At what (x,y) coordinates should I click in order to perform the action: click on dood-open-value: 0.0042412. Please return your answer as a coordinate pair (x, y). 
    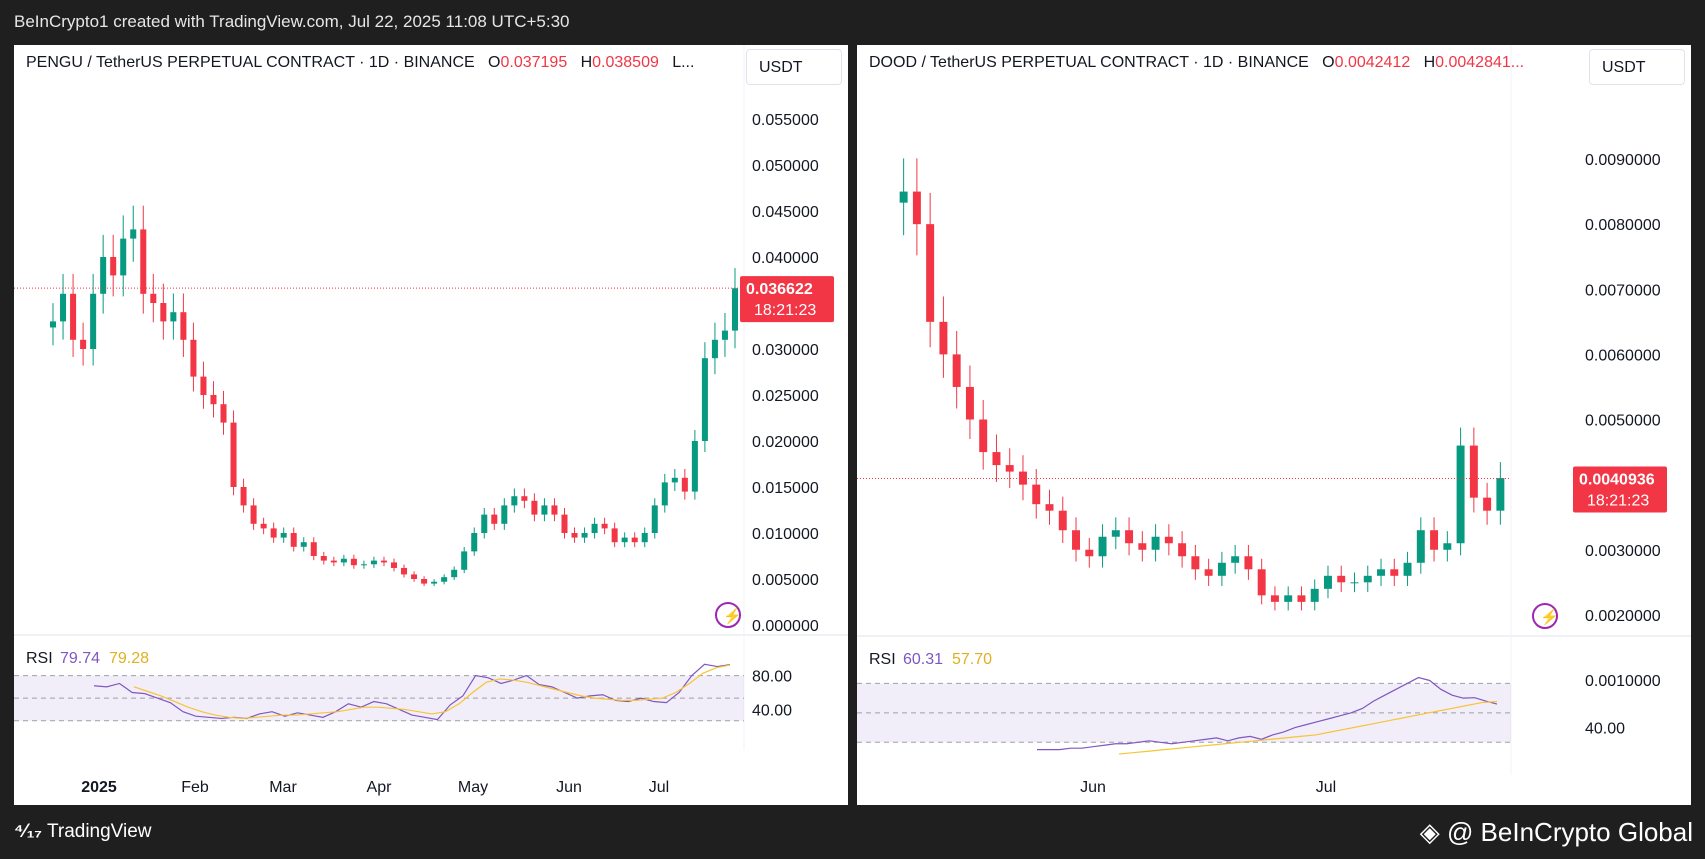
    Looking at the image, I should click on (1372, 62).